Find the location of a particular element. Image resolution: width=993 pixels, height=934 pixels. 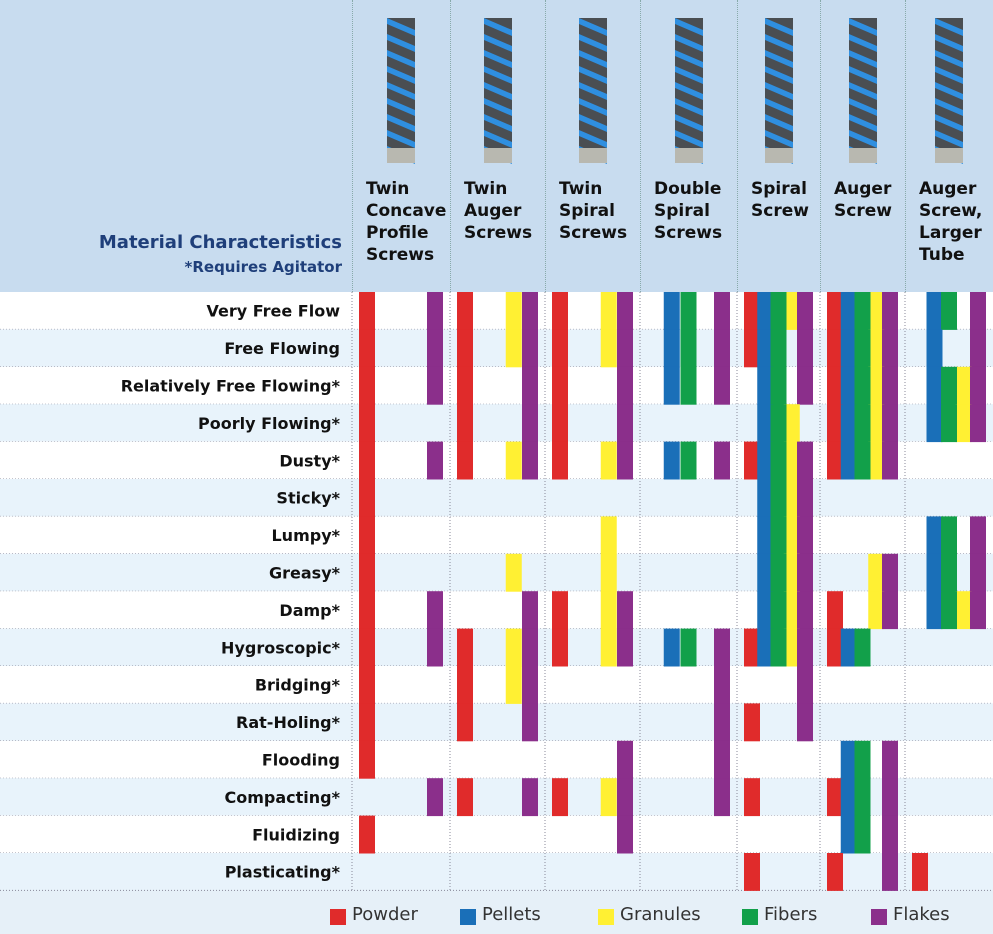

column-header: Twin Auger Screws is located at coordinates (498, 211).